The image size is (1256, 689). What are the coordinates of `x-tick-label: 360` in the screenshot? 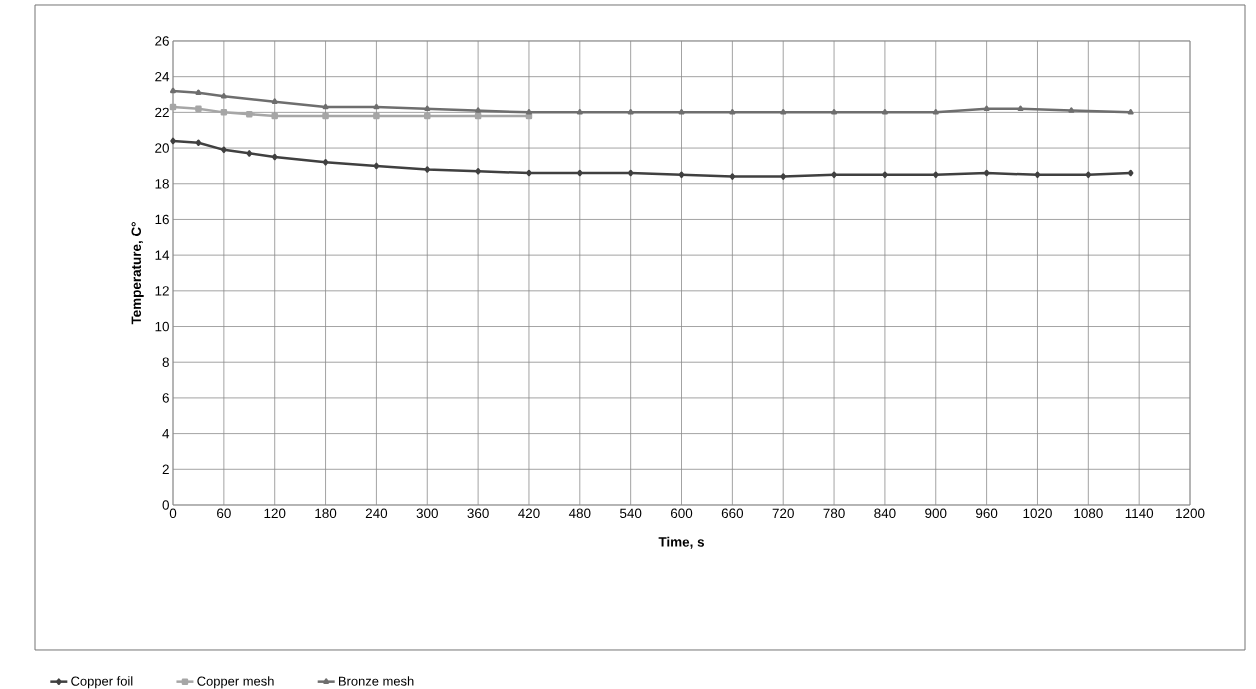 It's located at (478, 513).